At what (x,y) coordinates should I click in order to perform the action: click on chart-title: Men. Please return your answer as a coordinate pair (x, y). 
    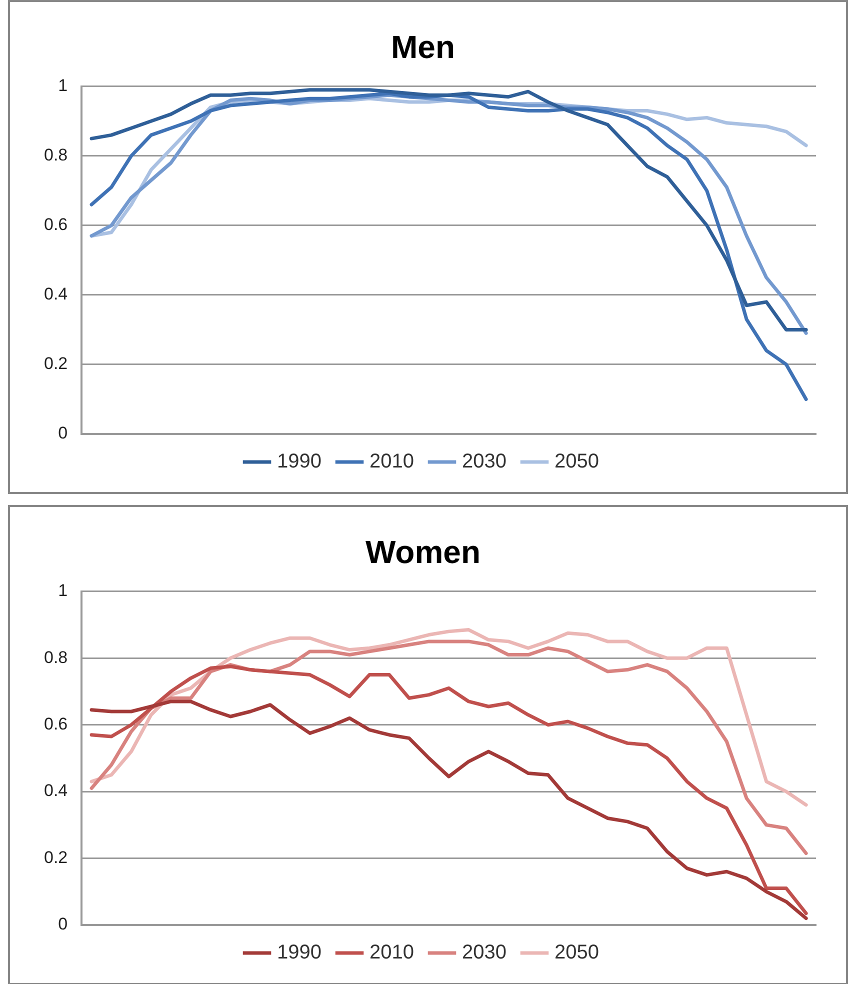
    Looking at the image, I should click on (423, 47).